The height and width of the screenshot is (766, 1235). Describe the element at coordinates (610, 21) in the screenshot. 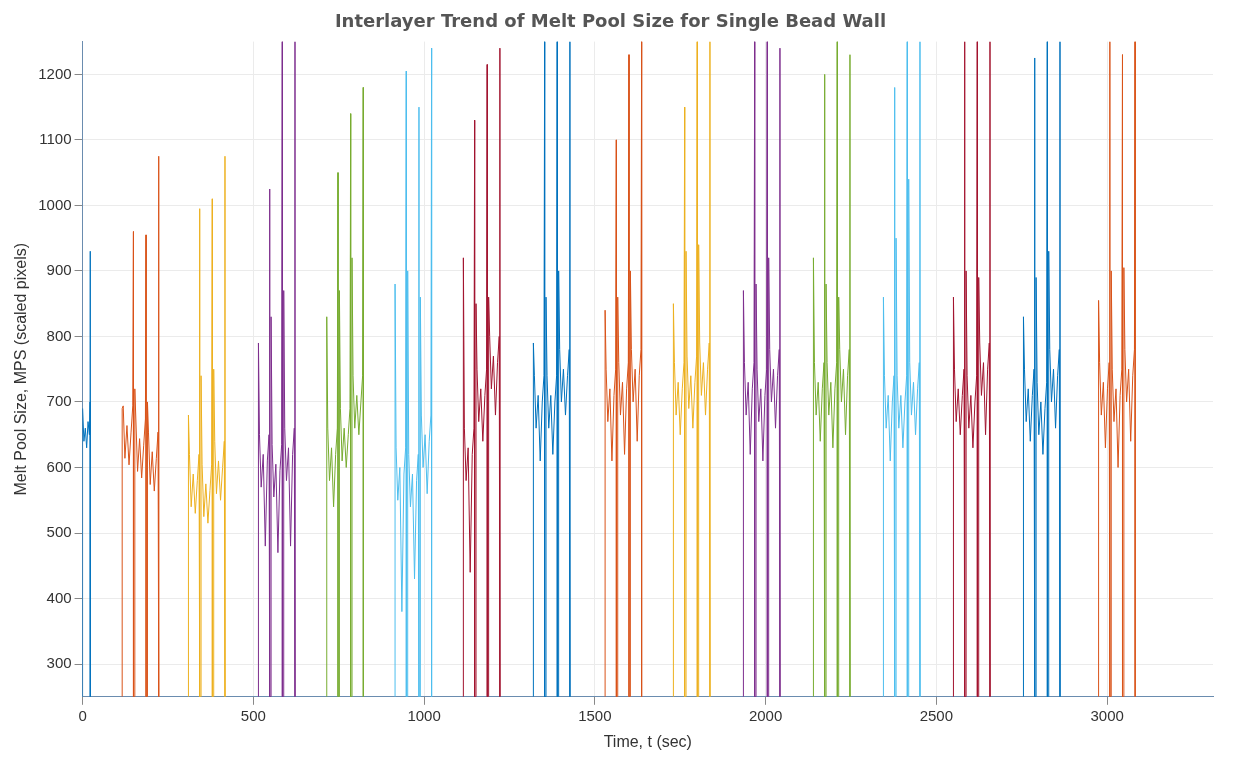

I see `chart-title: Interlayer Trend of Melt Pool Size for Single Bead Wall` at that location.